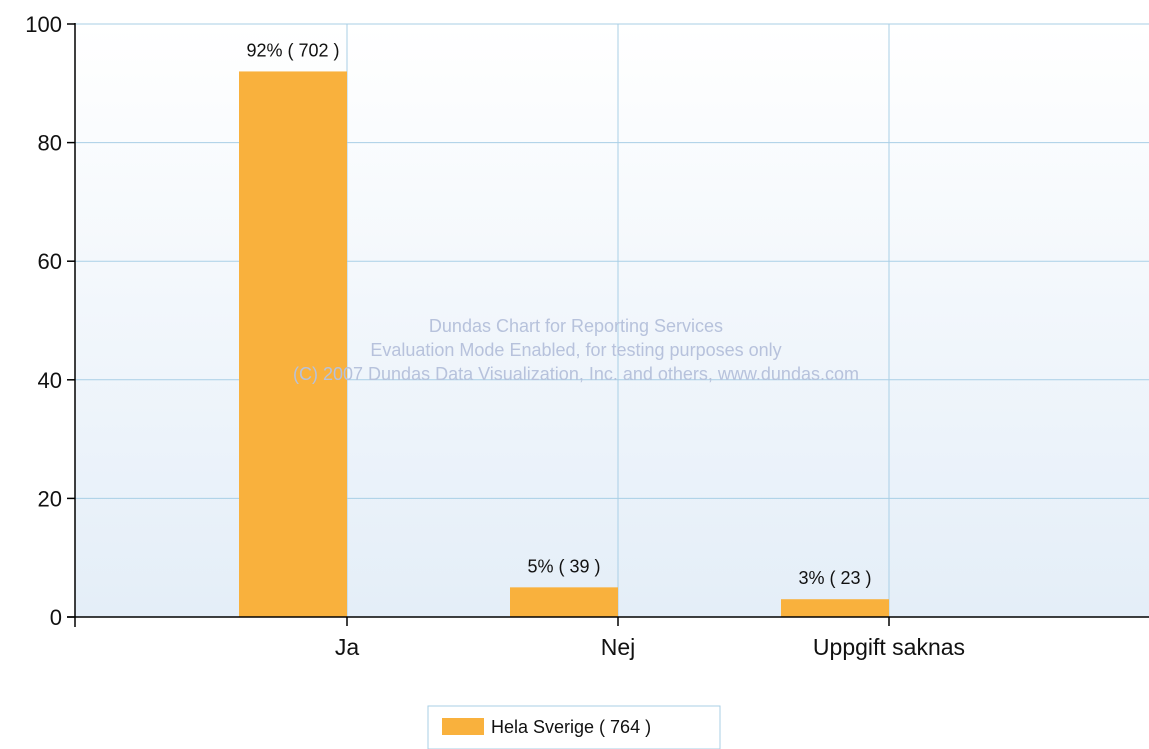 The width and height of the screenshot is (1149, 749). Describe the element at coordinates (563, 566) in the screenshot. I see `data-label: 5% ( 39 )` at that location.